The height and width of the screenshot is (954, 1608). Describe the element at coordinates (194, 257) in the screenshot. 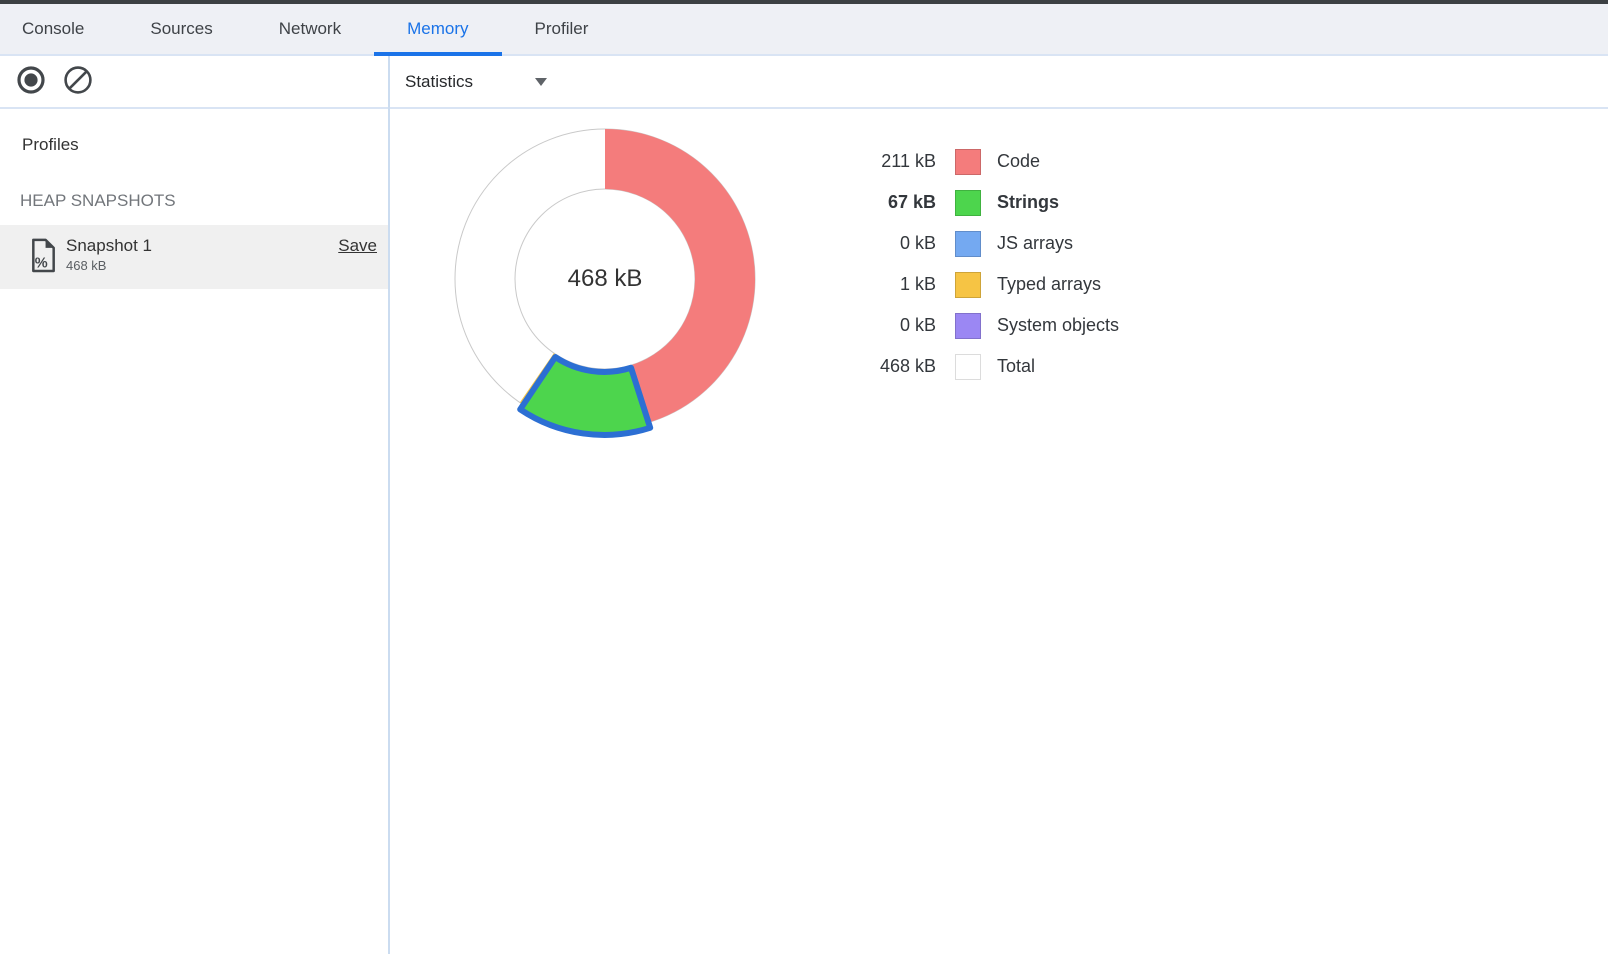

I see `snapshot-list-item: % Snapshot 1 468 kB Save` at that location.